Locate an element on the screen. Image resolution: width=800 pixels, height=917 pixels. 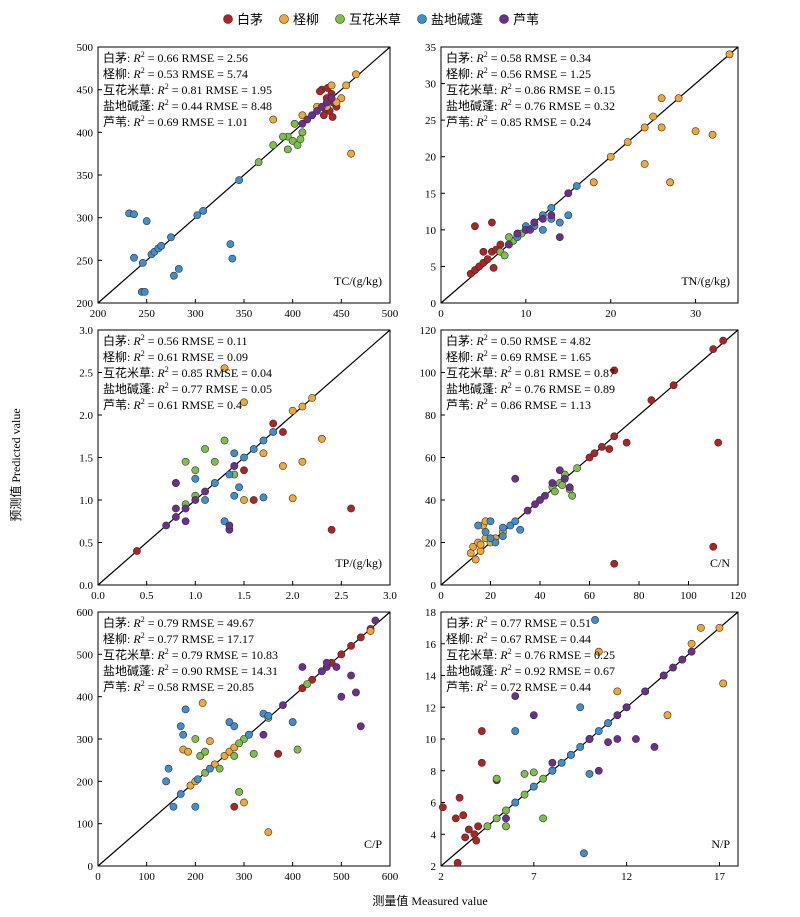
rmse-value: 1.65 is located at coordinates (580, 357).